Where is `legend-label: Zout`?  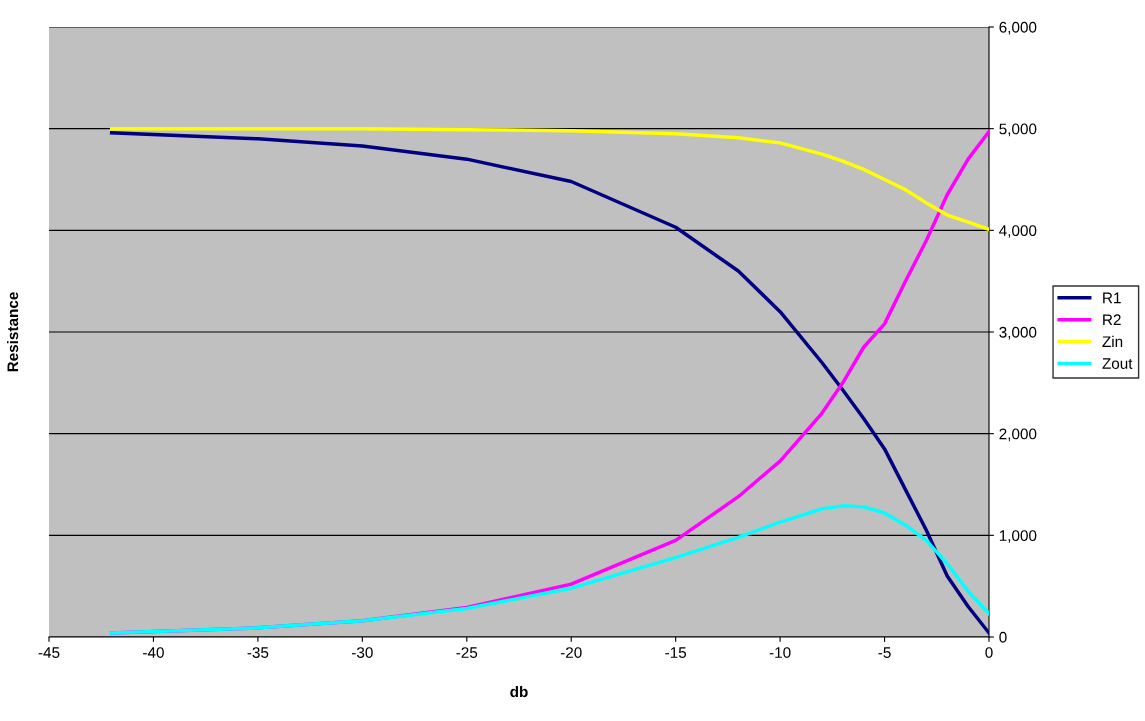
legend-label: Zout is located at coordinates (1117, 363).